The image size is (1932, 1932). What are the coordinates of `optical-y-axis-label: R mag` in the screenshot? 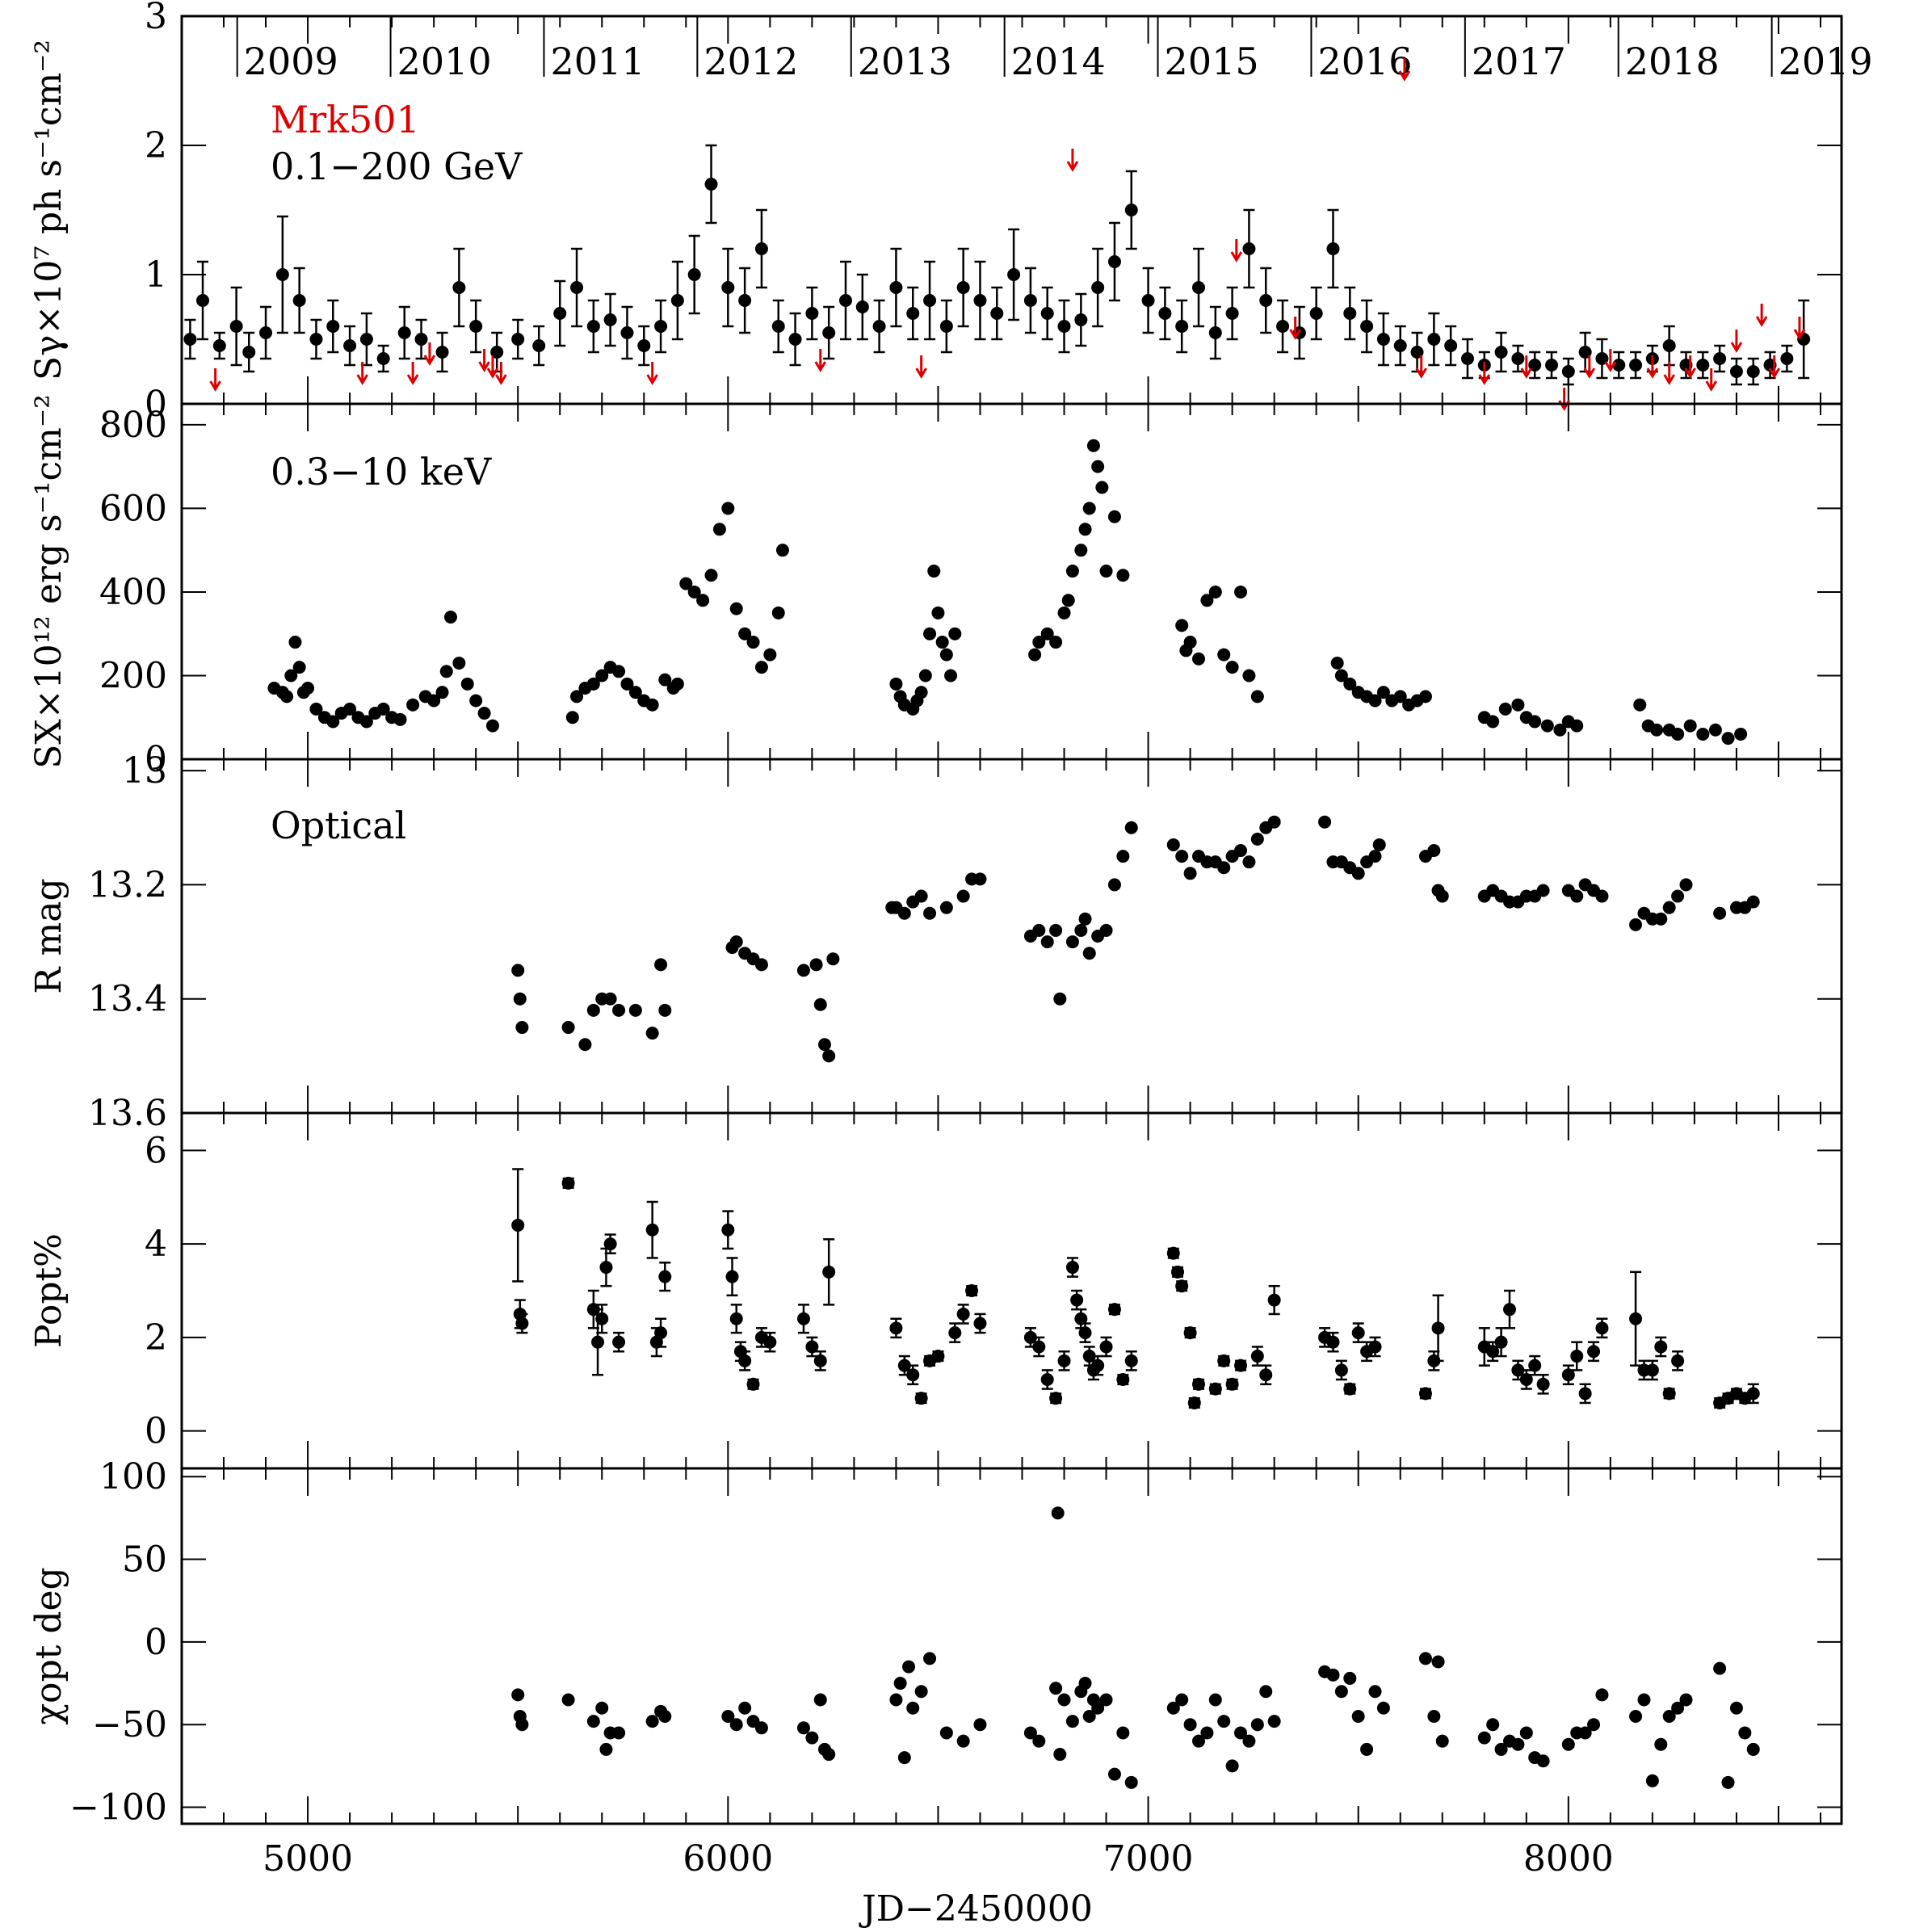 It's located at (49, 935).